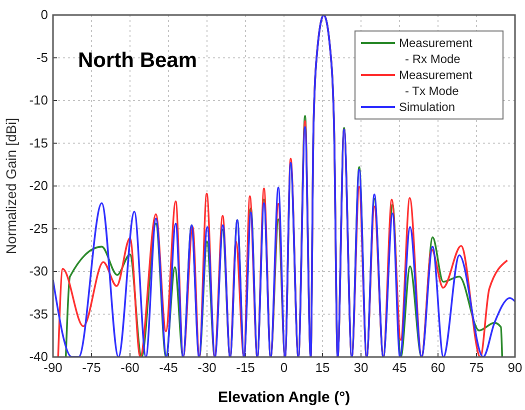  Describe the element at coordinates (44, 14) in the screenshot. I see `y-tick-label: 0` at that location.